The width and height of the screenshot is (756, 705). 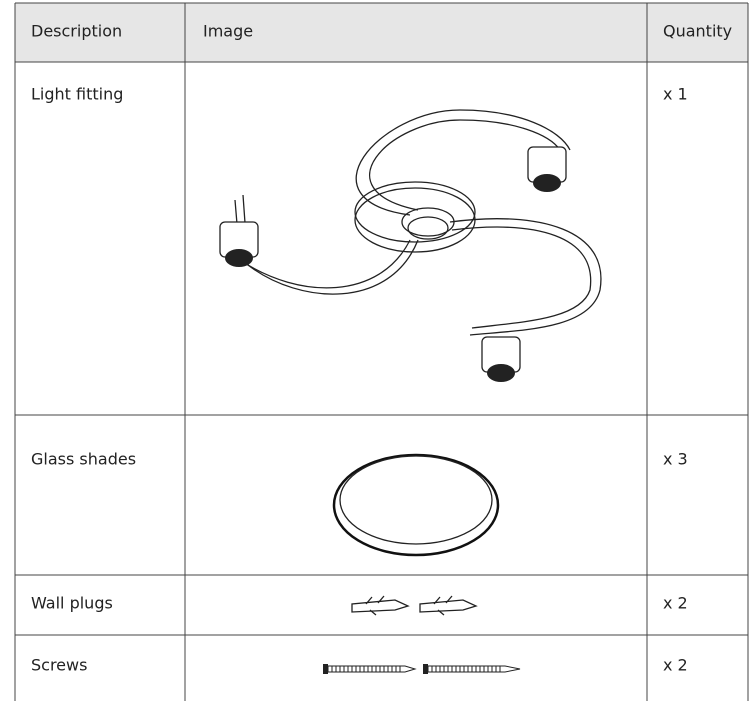 I want to click on header-cell: Quantity, so click(x=697, y=31).